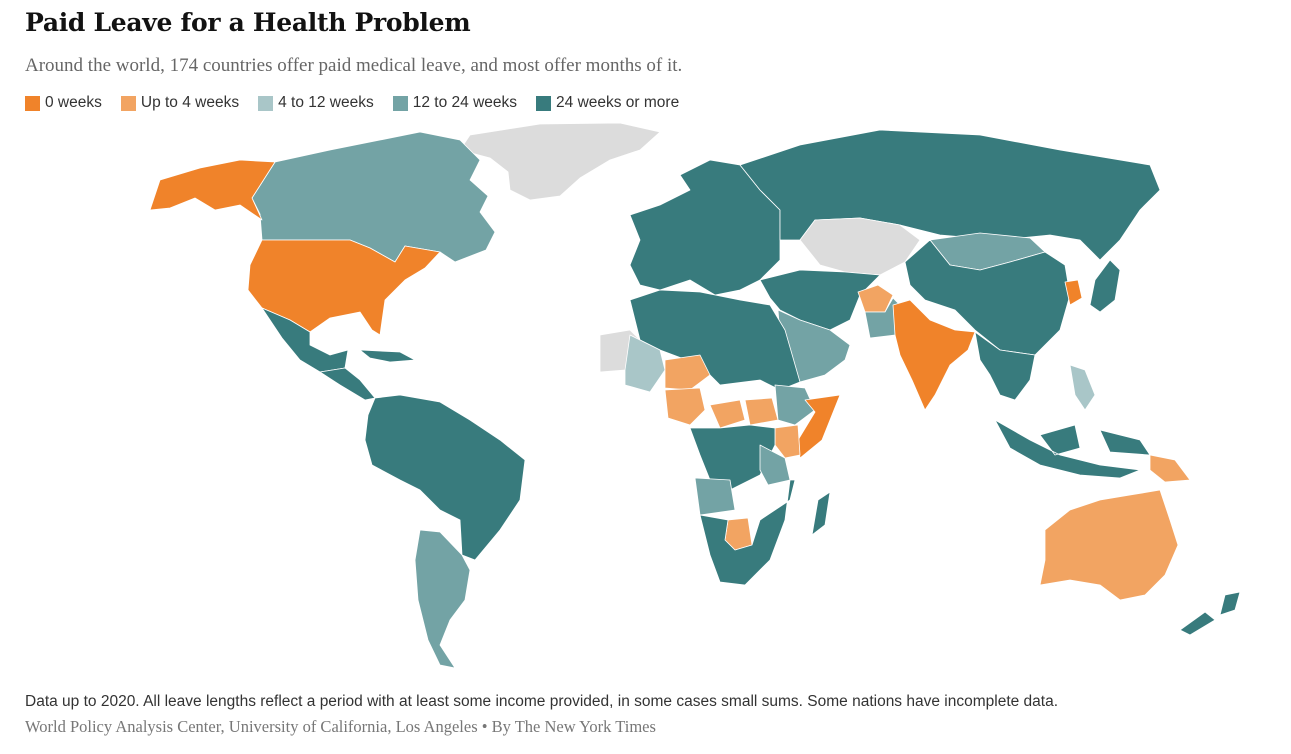  Describe the element at coordinates (400, 103) in the screenshot. I see `legend-swatch-12-to-24-weeks` at that location.